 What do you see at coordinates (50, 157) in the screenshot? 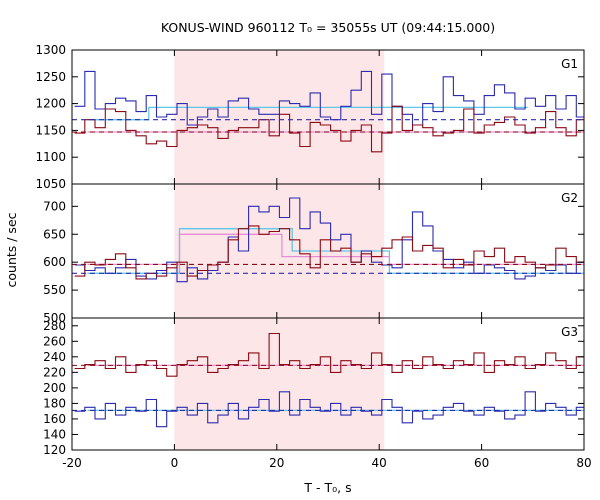
I see `y-tick-label: 1100` at bounding box center [50, 157].